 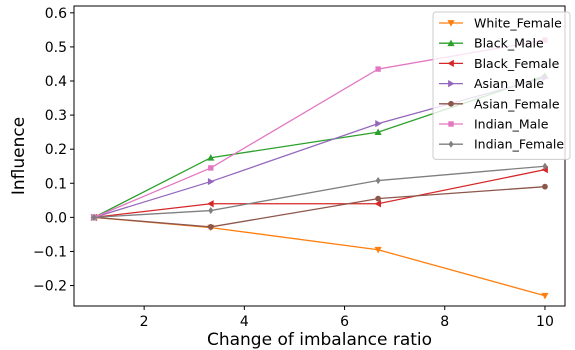 I want to click on legend-marker-asian-female, so click(x=451, y=103).